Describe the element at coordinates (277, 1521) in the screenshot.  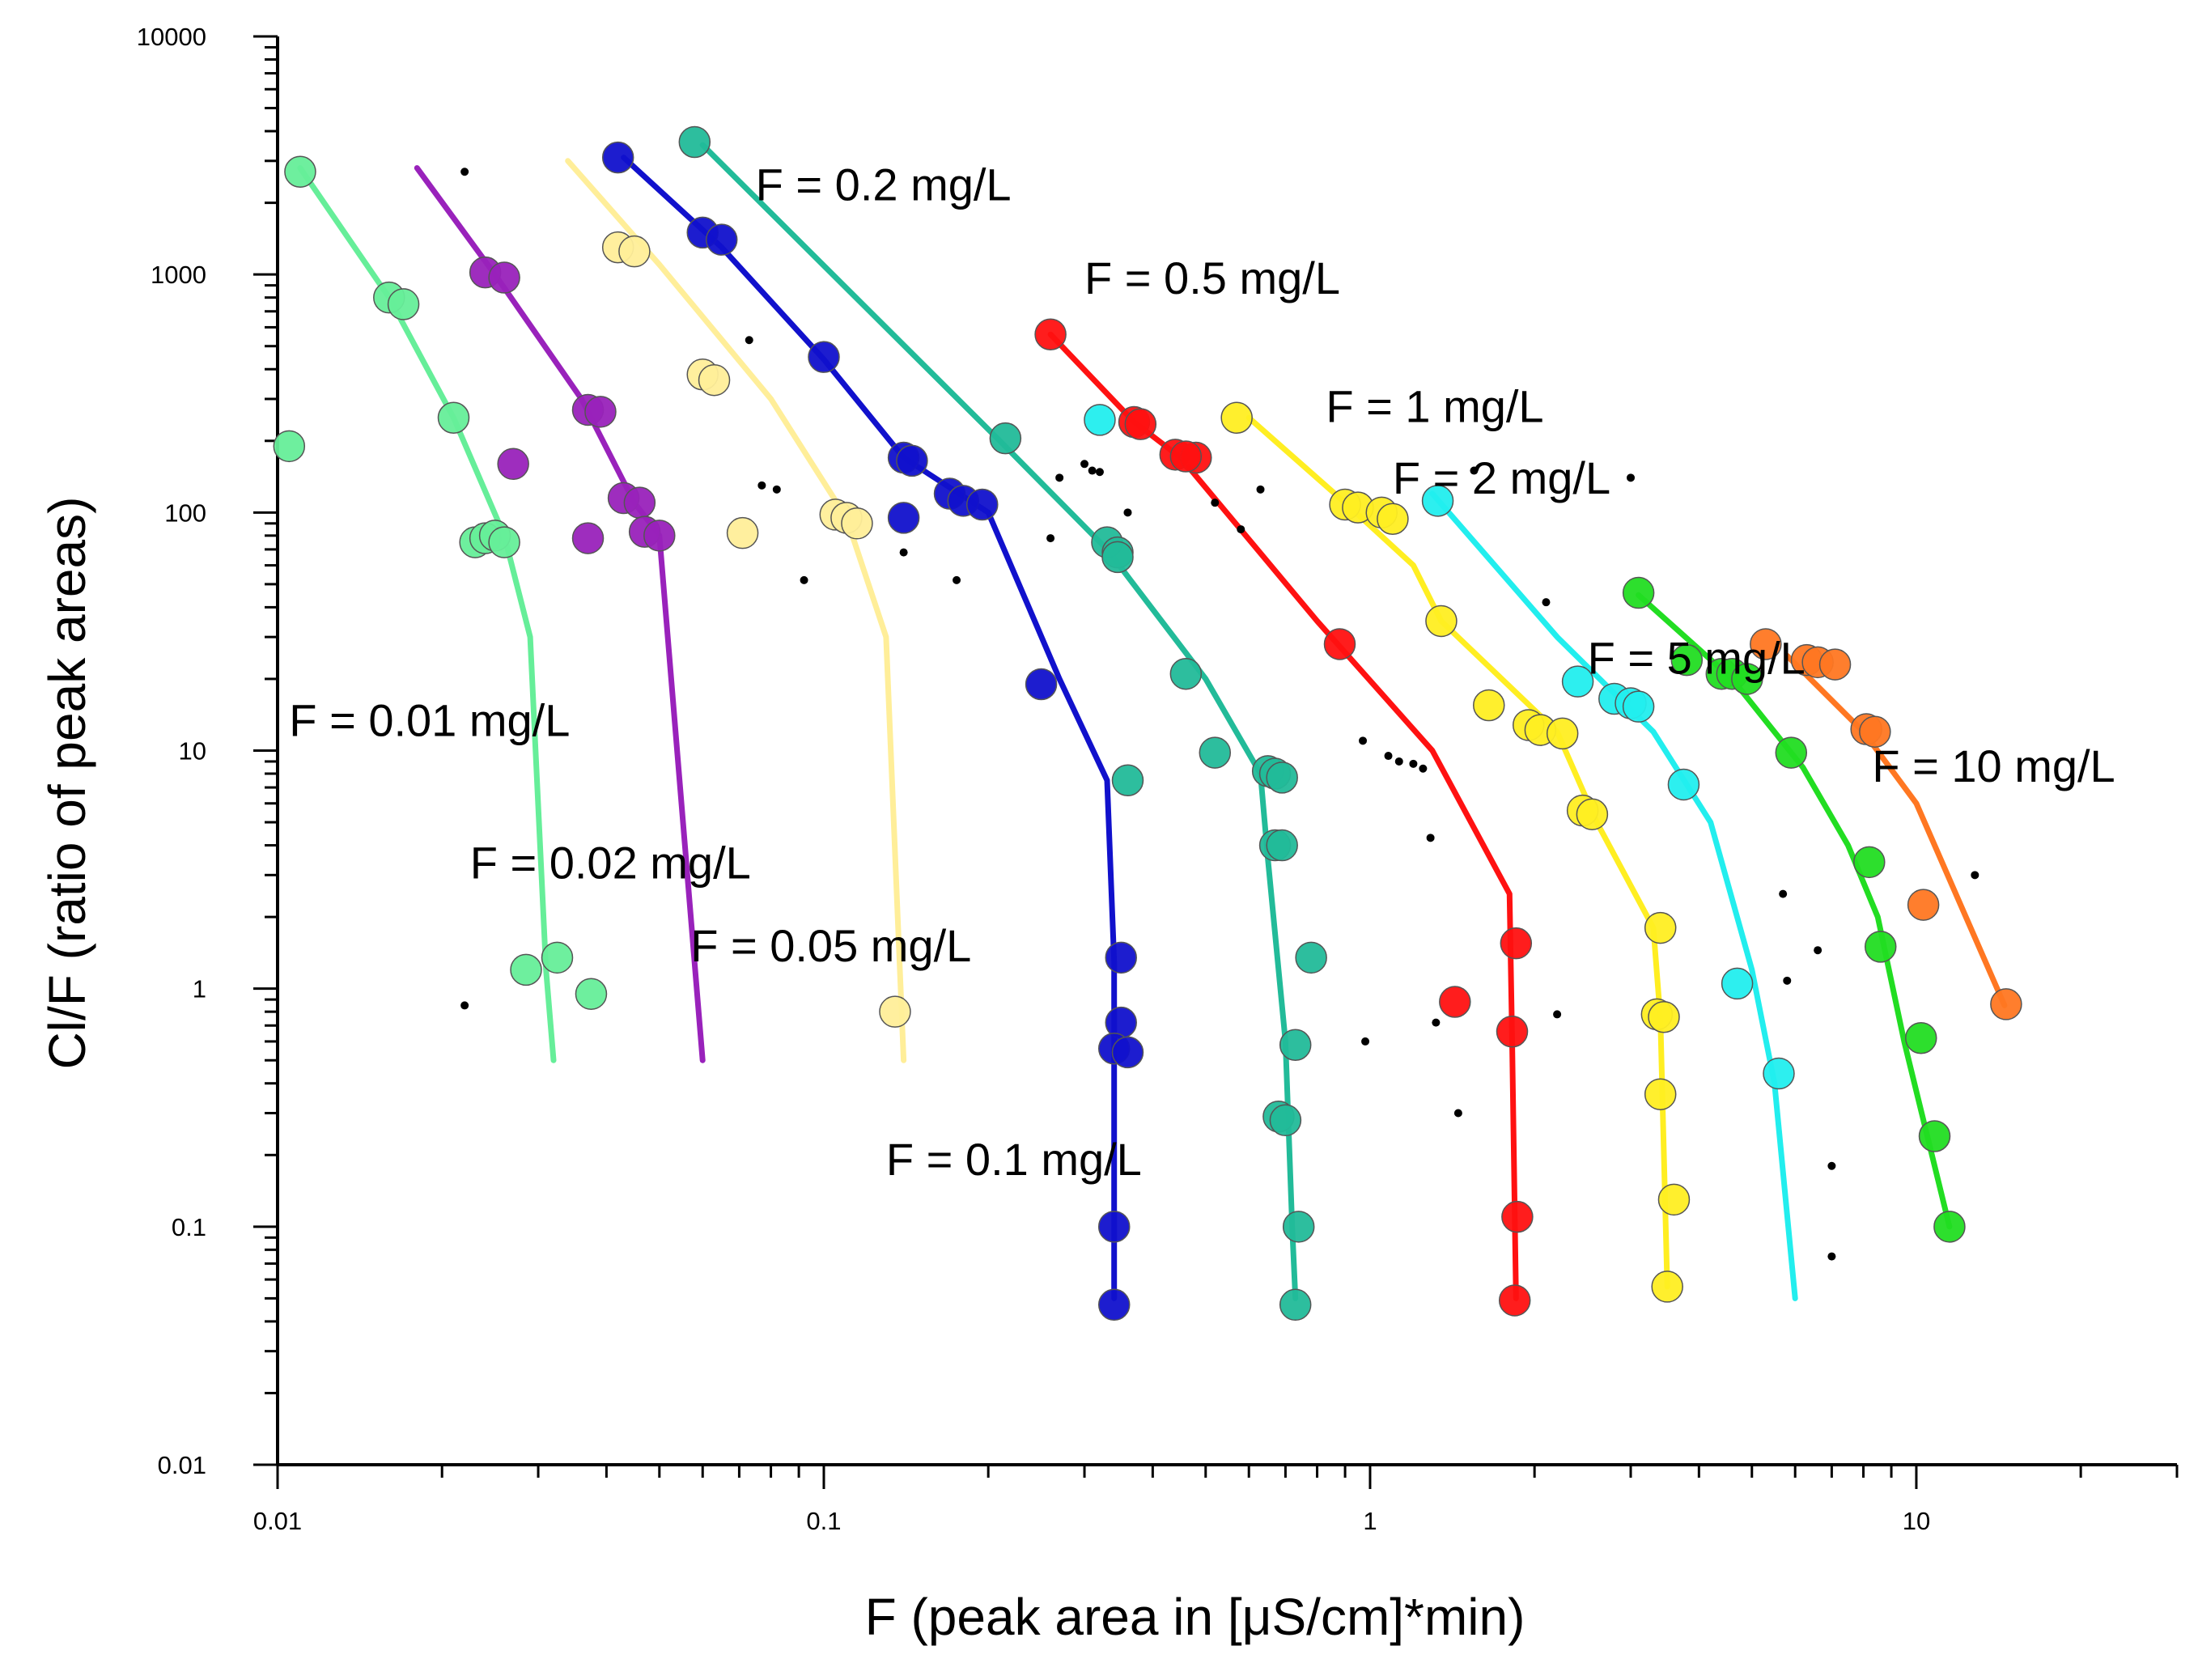
I see `x-tick-label: 0.01` at that location.